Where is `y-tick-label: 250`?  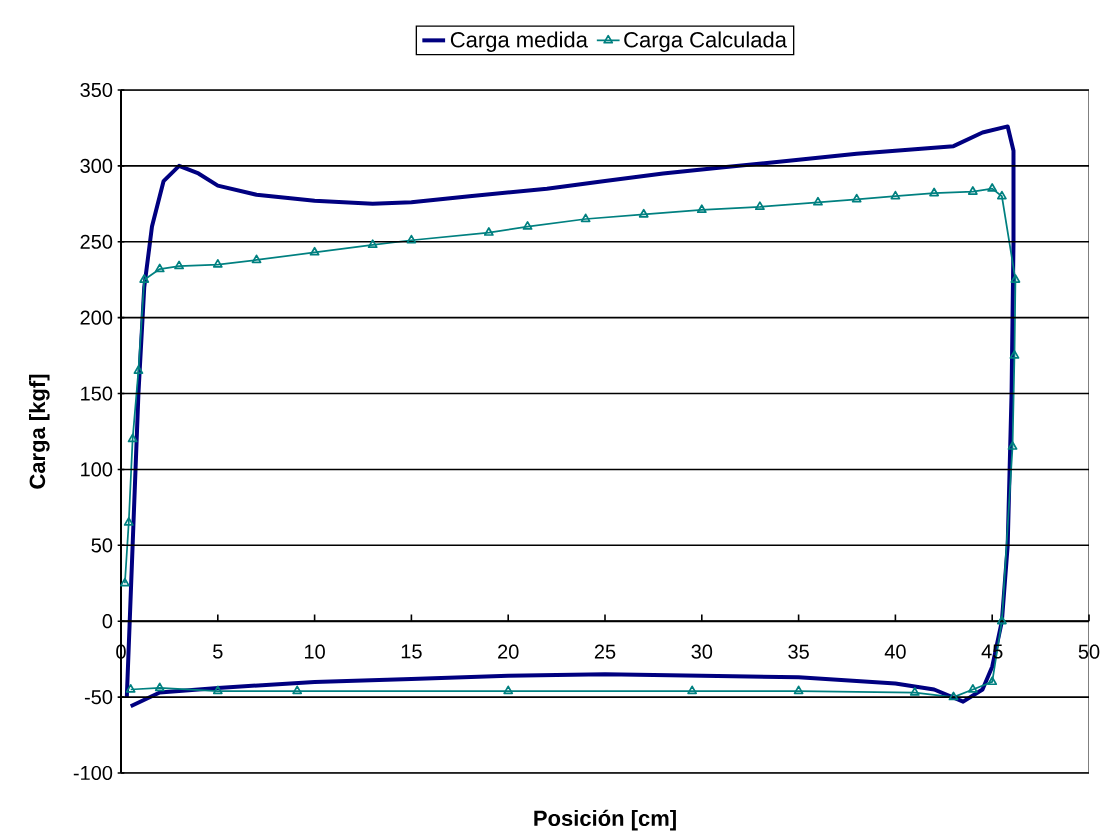
y-tick-label: 250 is located at coordinates (96, 241).